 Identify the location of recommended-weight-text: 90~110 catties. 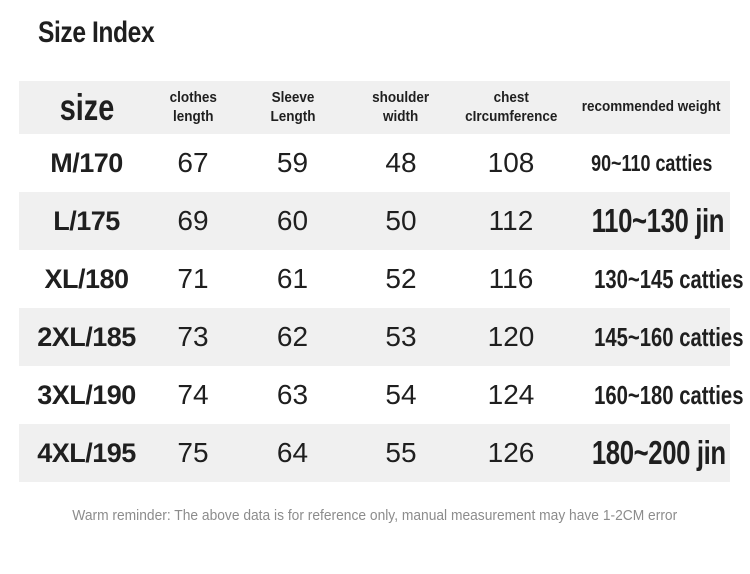
(651, 162).